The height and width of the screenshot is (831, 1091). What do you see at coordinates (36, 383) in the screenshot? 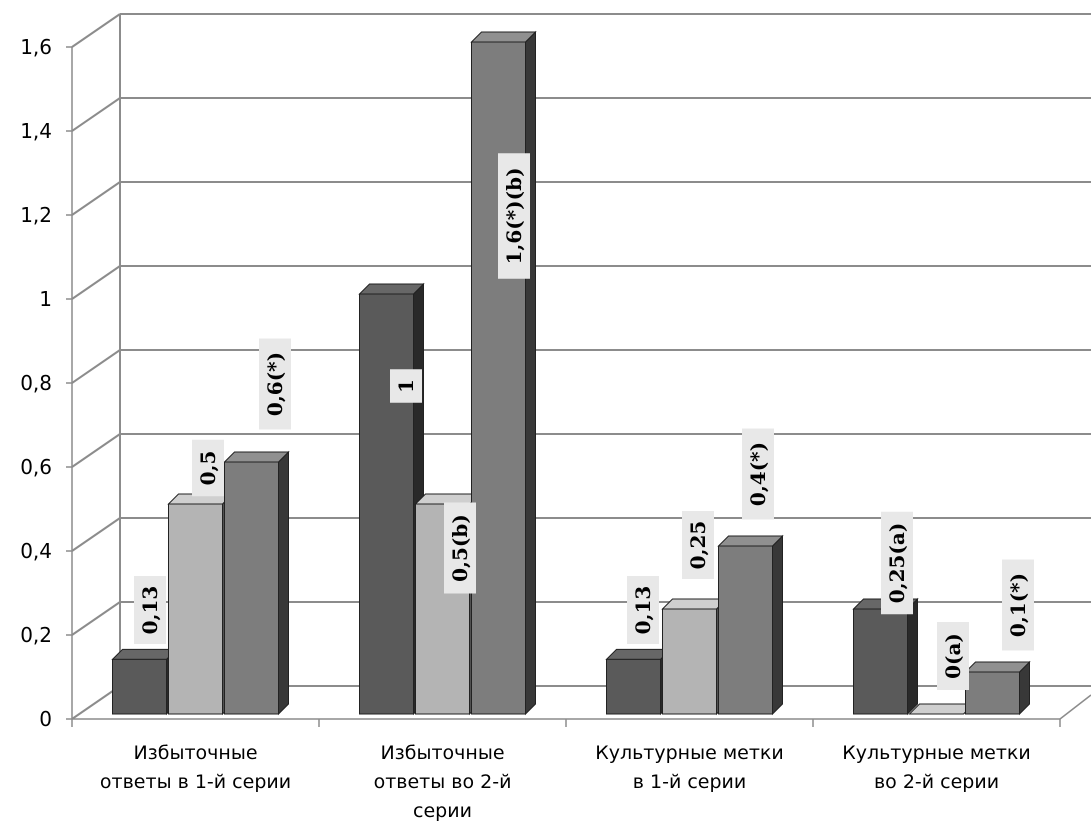
I see `y-tick-label: 0,8` at bounding box center [36, 383].